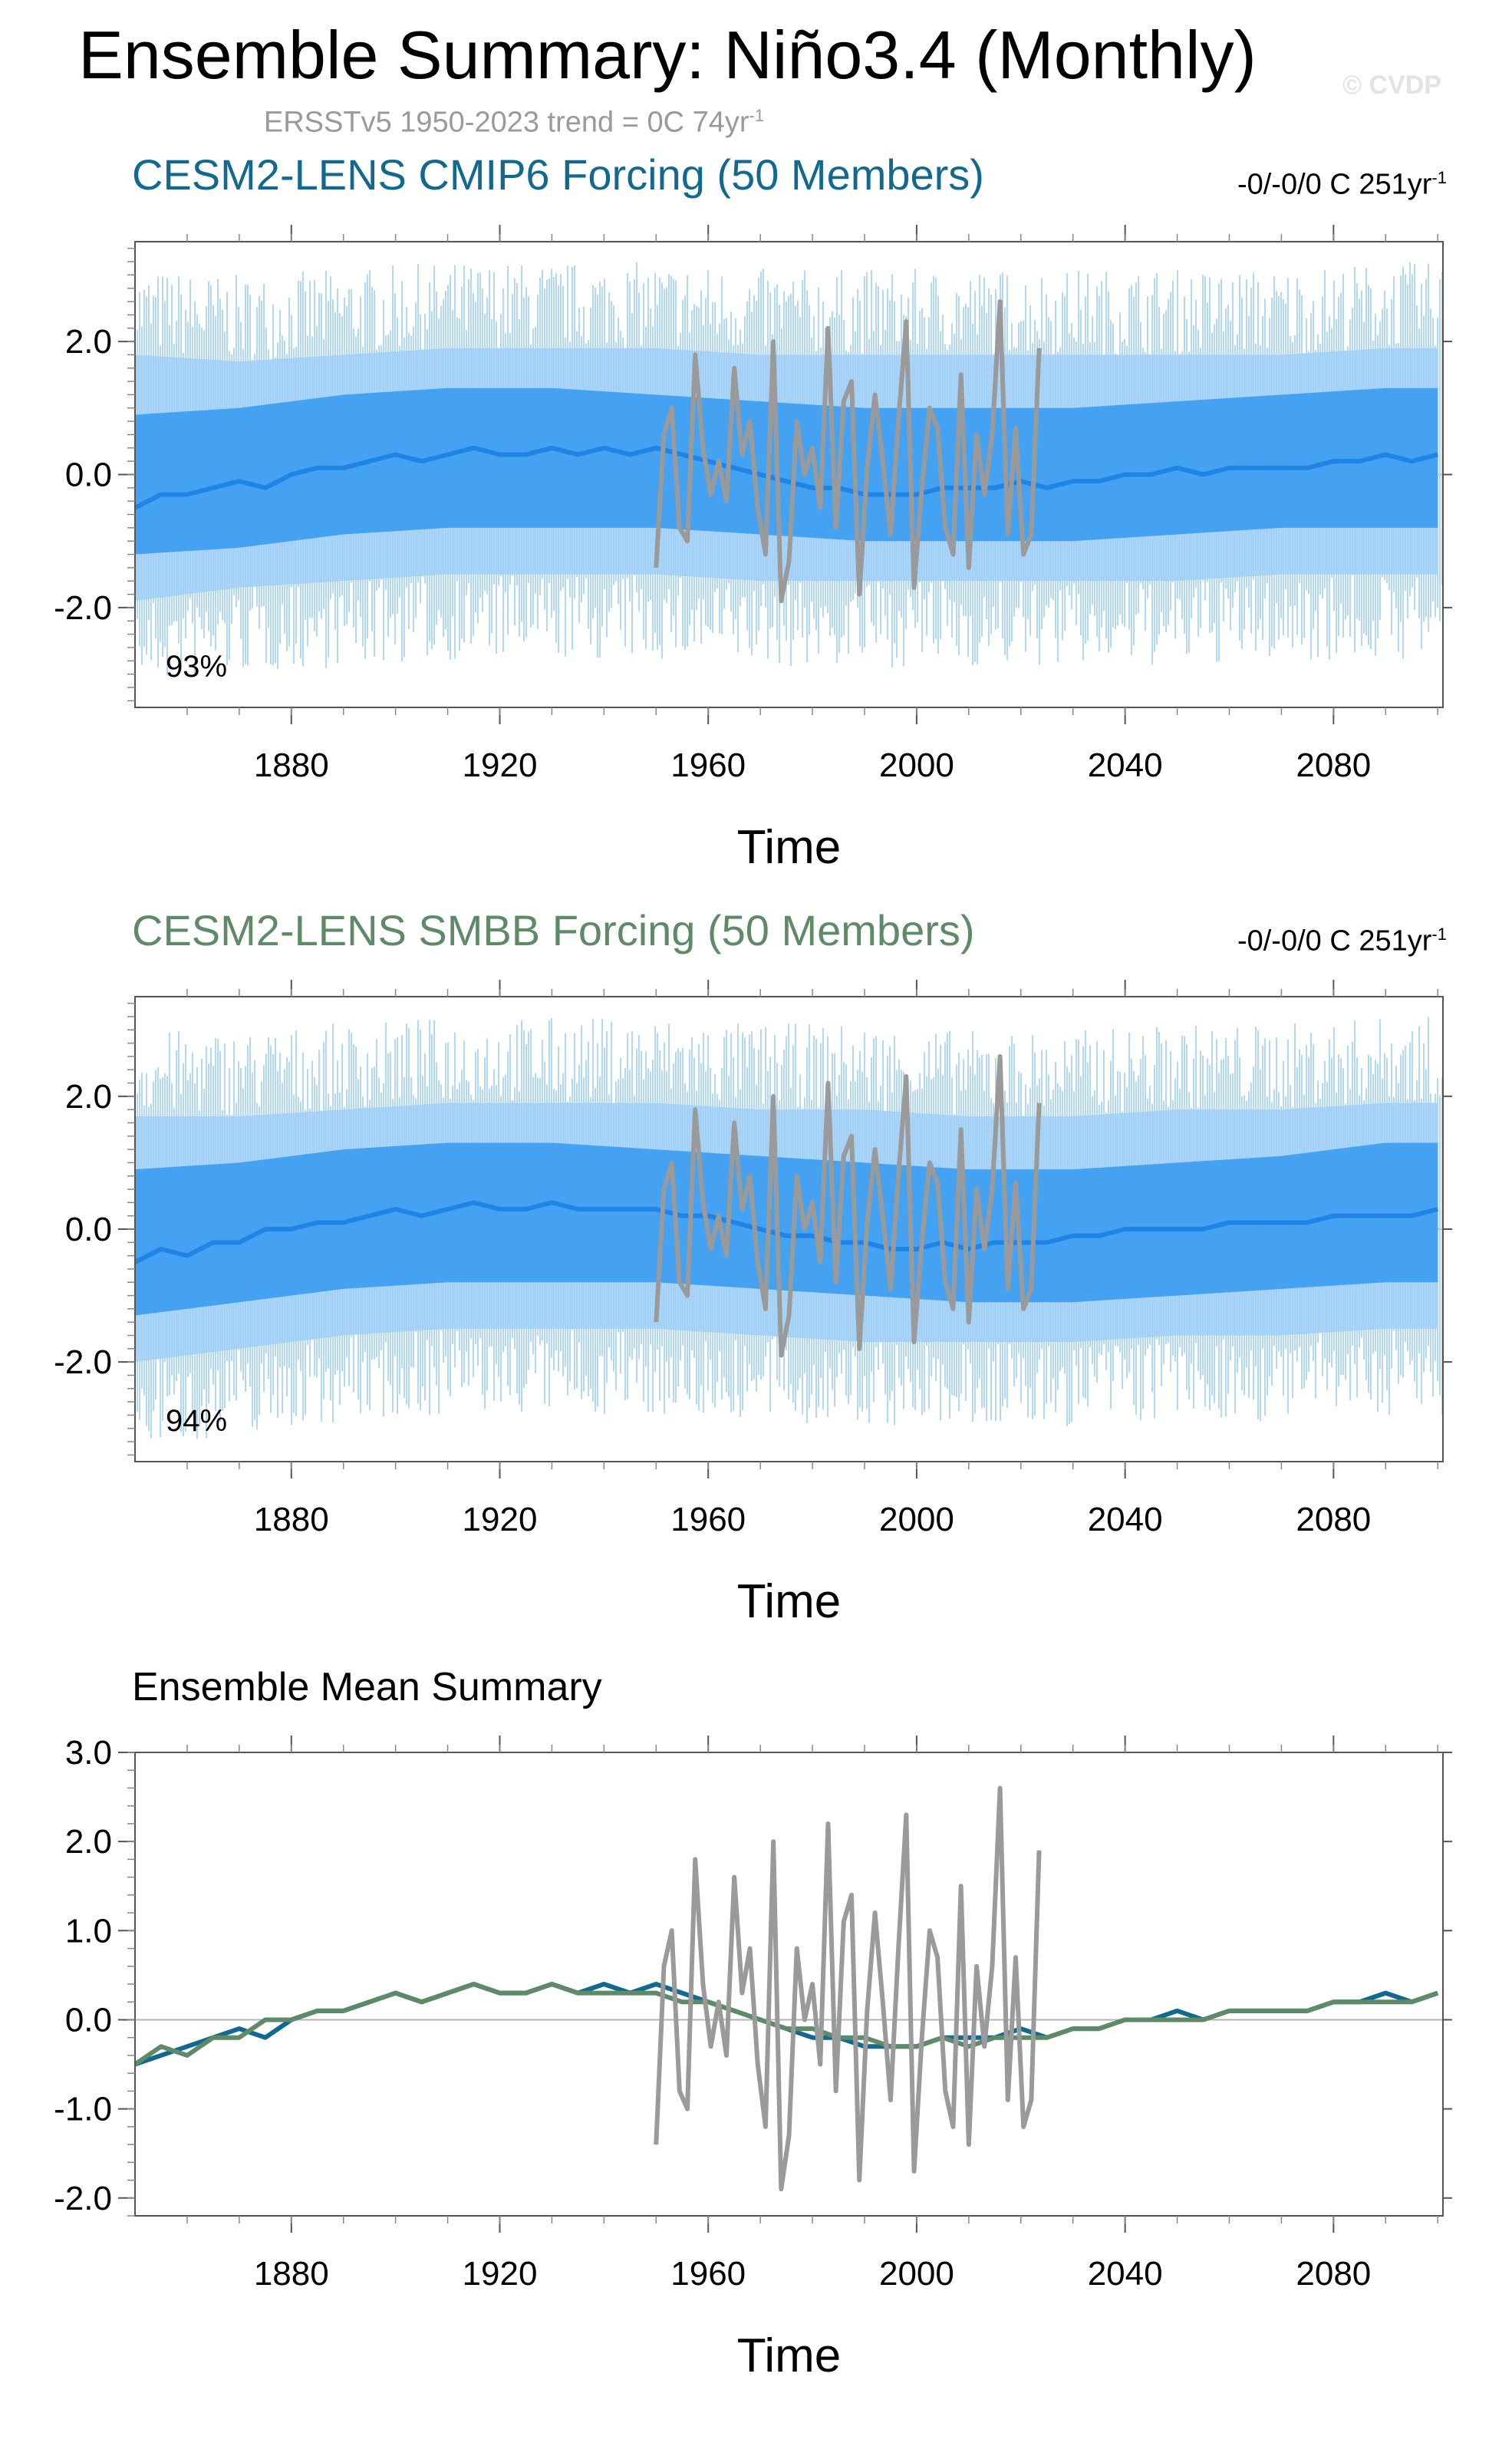 This screenshot has width=1512, height=2446. What do you see at coordinates (196, 667) in the screenshot?
I see `percent-stat-label: 93%` at bounding box center [196, 667].